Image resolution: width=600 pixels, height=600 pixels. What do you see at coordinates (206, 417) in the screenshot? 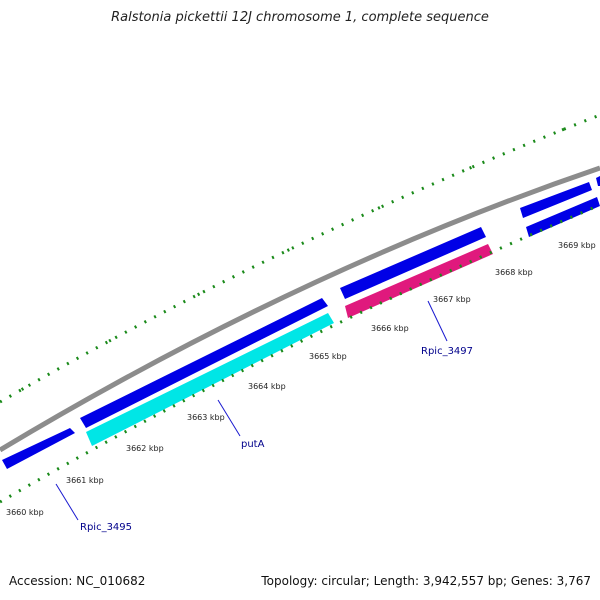
I see `kbp-label: 3663 kbp` at bounding box center [206, 417].